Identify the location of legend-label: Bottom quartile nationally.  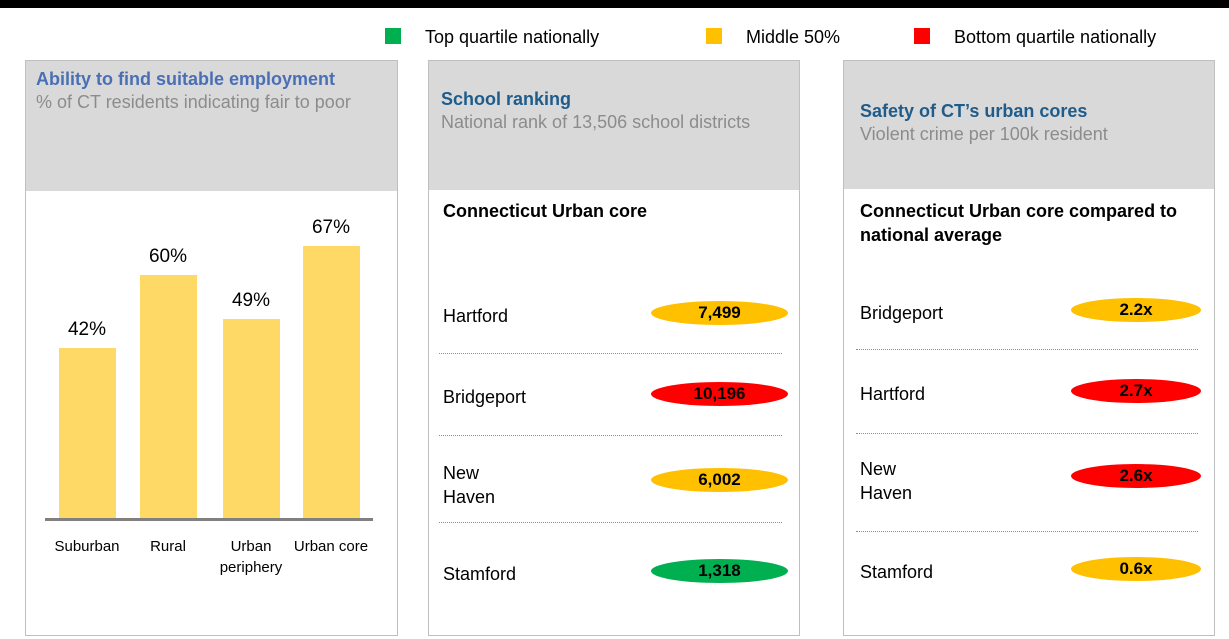
(1055, 37).